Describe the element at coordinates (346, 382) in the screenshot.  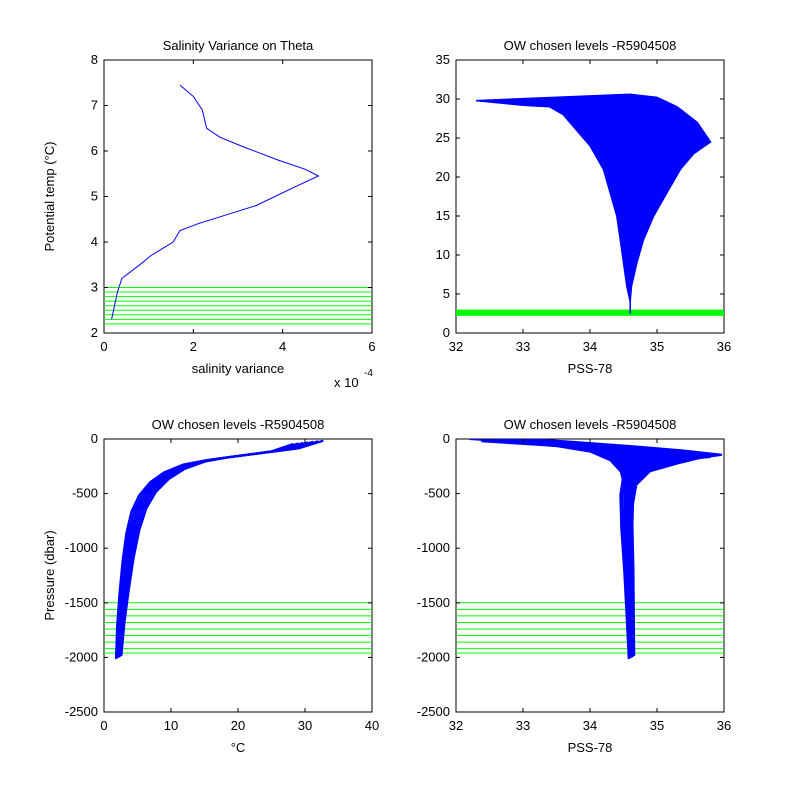
I see `x-multiplier-label: x 10` at that location.